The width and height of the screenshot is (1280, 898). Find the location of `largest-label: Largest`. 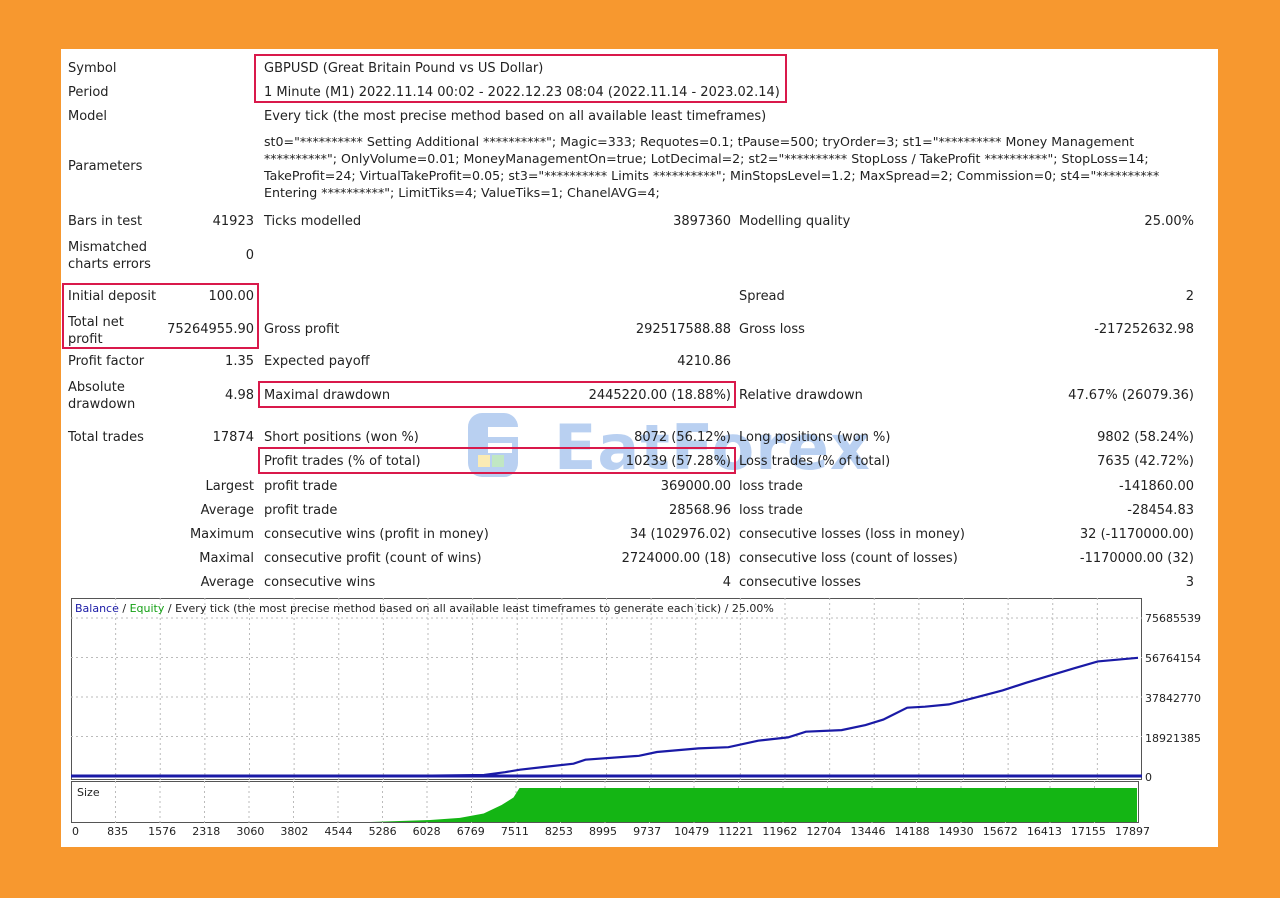

largest-label: Largest is located at coordinates (229, 486).